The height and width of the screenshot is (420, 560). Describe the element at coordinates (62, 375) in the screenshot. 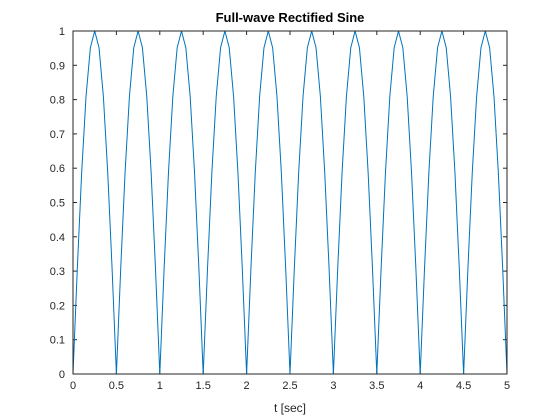

I see `y-tick-label: 0` at that location.